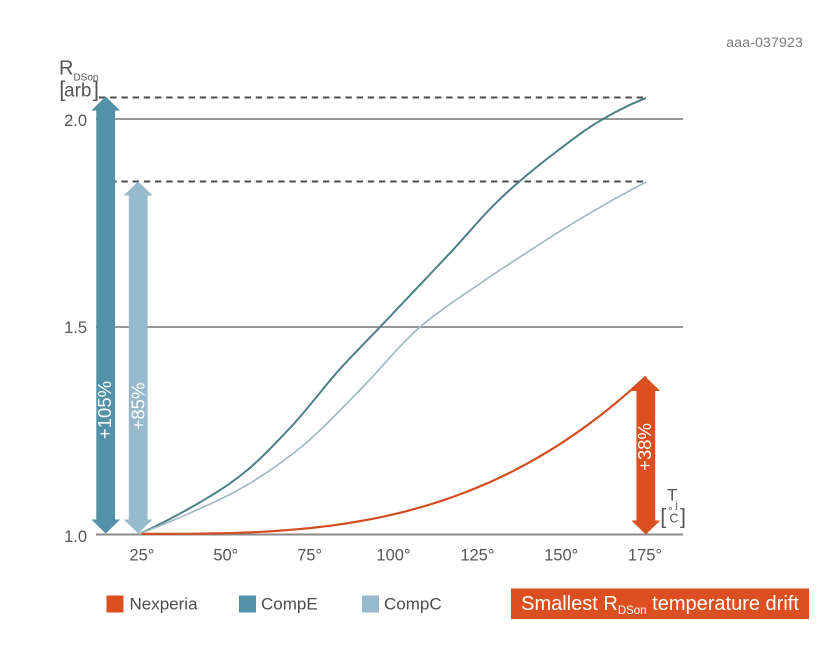 This screenshot has height=663, width=830. What do you see at coordinates (561, 556) in the screenshot?
I see `svg-text: 150°` at bounding box center [561, 556].